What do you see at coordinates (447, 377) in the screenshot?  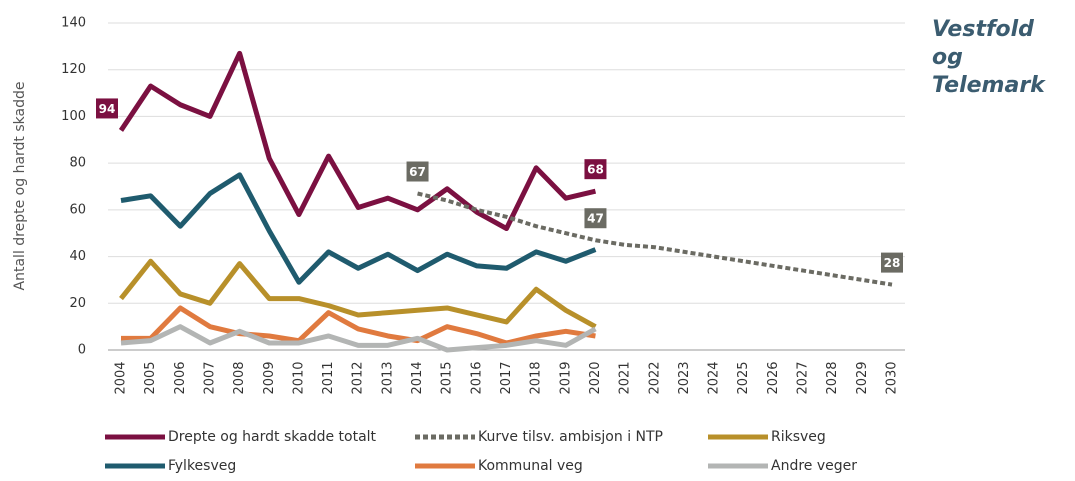 I see `x-tick-label: 2015` at bounding box center [447, 377].